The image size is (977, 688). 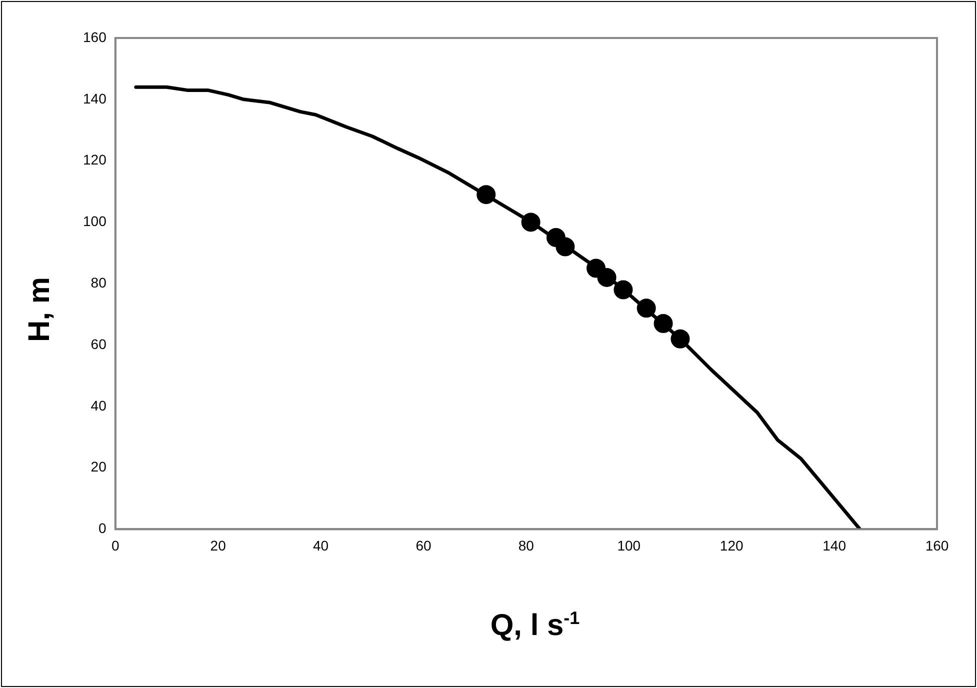 I want to click on x-tick-label: 20, so click(x=218, y=545).